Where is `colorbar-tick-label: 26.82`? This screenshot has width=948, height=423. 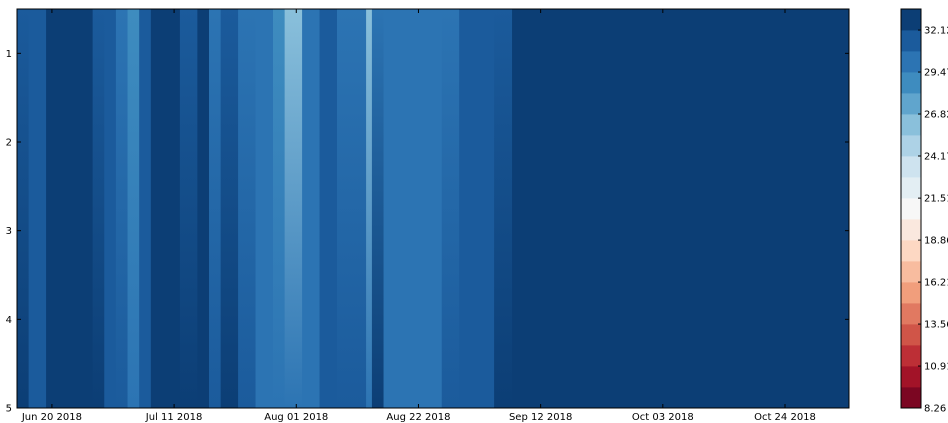
colorbar-tick-label: 26.82 is located at coordinates (936, 115).